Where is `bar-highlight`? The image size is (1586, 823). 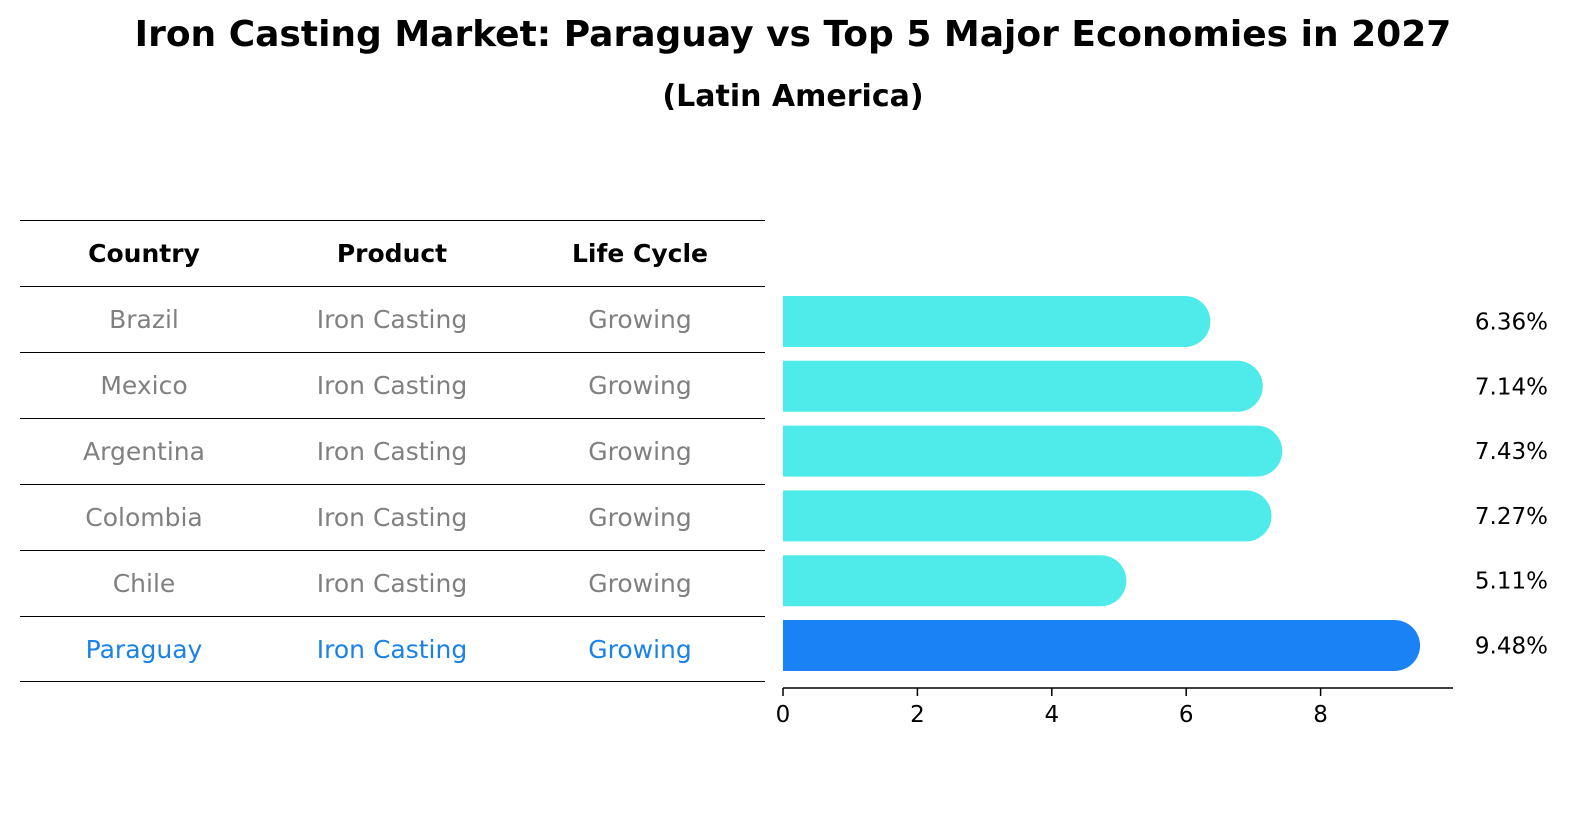 bar-highlight is located at coordinates (1102, 645).